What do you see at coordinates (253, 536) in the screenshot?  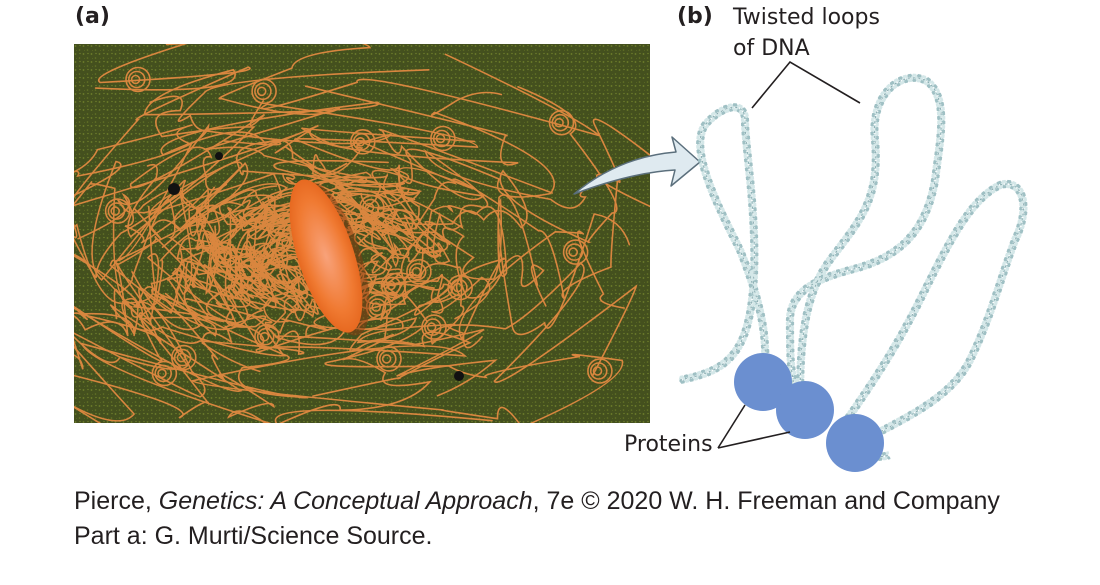 I see `photo-credit: Part a: G. Murti/Science Source.` at bounding box center [253, 536].